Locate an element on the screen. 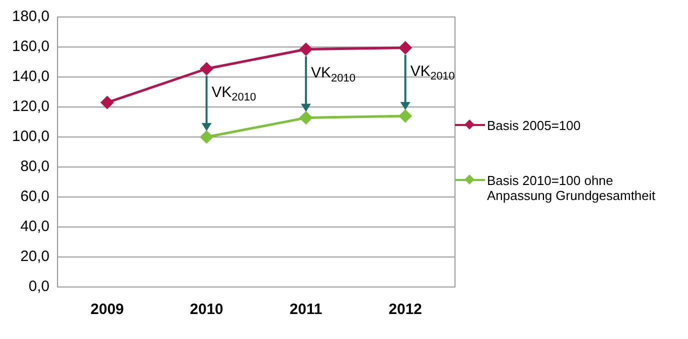 This screenshot has width=688, height=339. y-tick-label: 60,0 is located at coordinates (35, 197).